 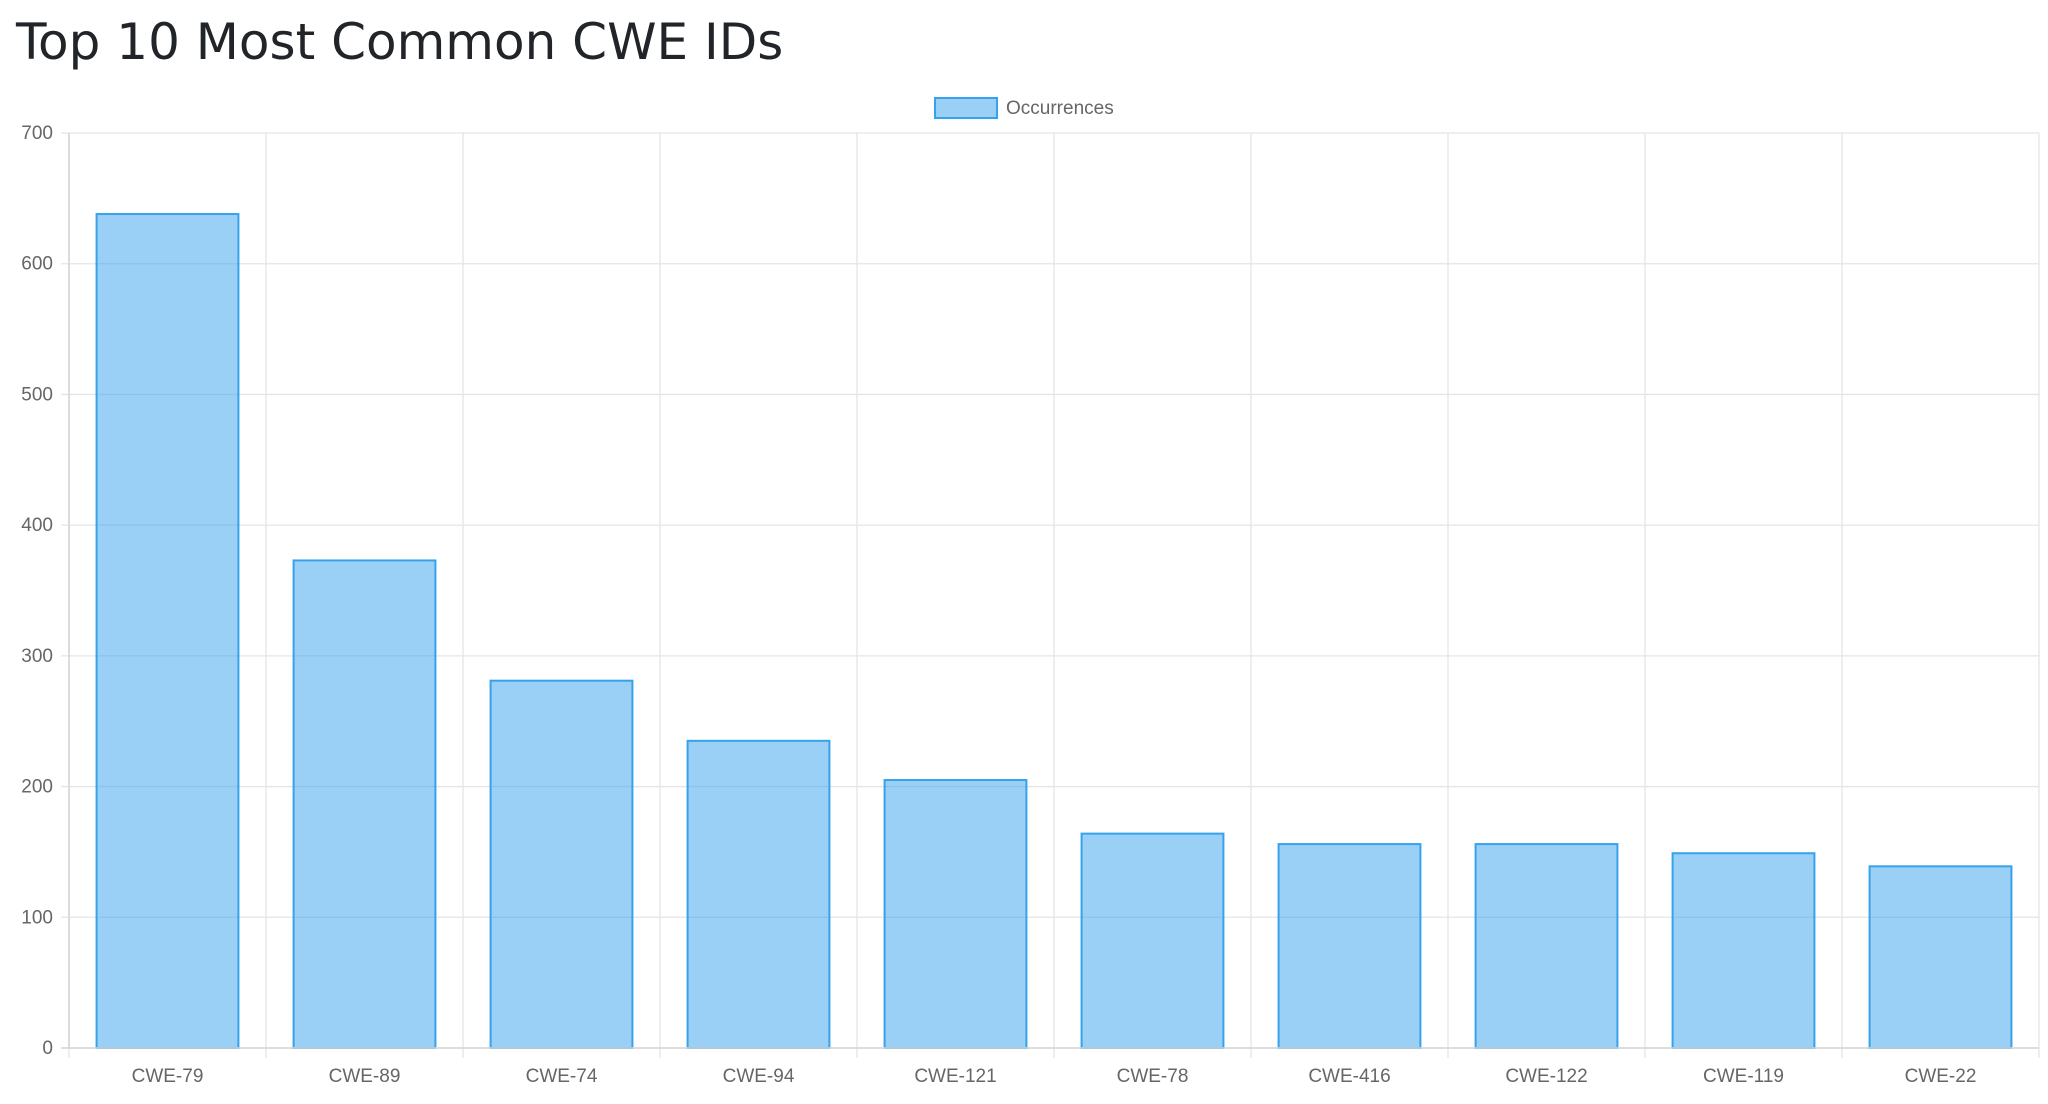 I want to click on y-tick-label: 0, so click(x=47, y=1048).